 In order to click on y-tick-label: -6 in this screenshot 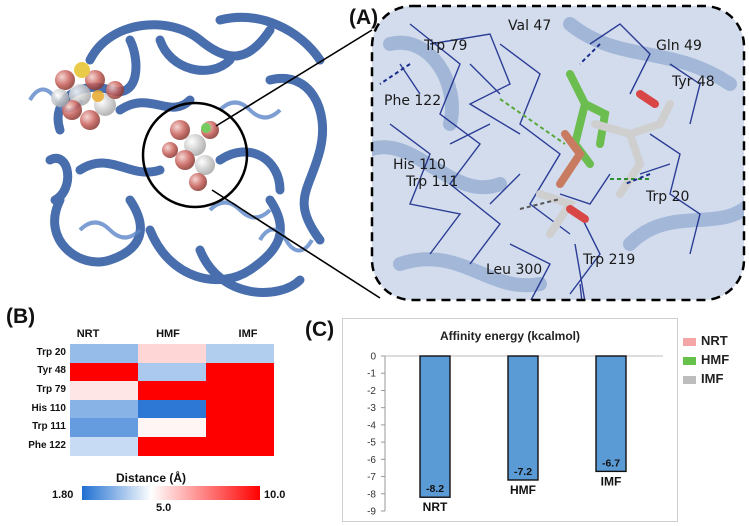, I will do `click(371, 460)`.